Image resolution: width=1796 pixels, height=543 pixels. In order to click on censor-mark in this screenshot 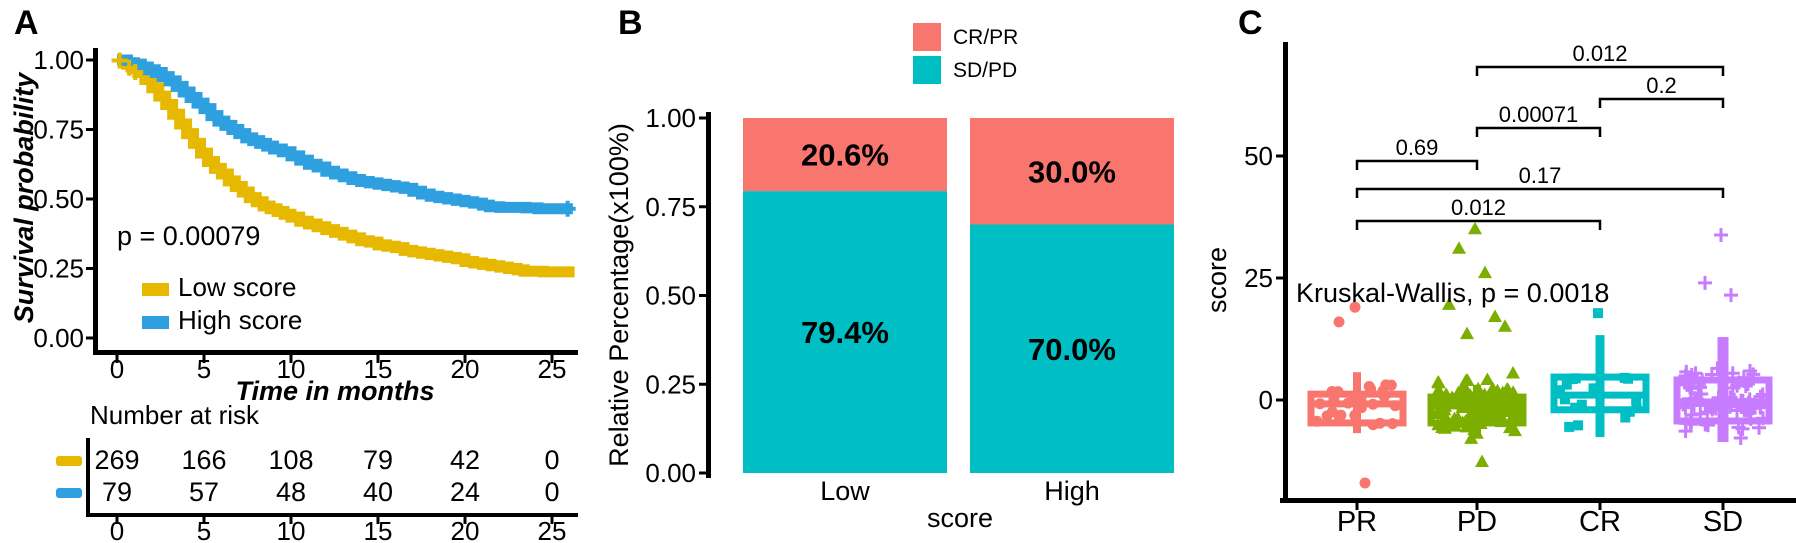, I will do `click(135, 71)`.